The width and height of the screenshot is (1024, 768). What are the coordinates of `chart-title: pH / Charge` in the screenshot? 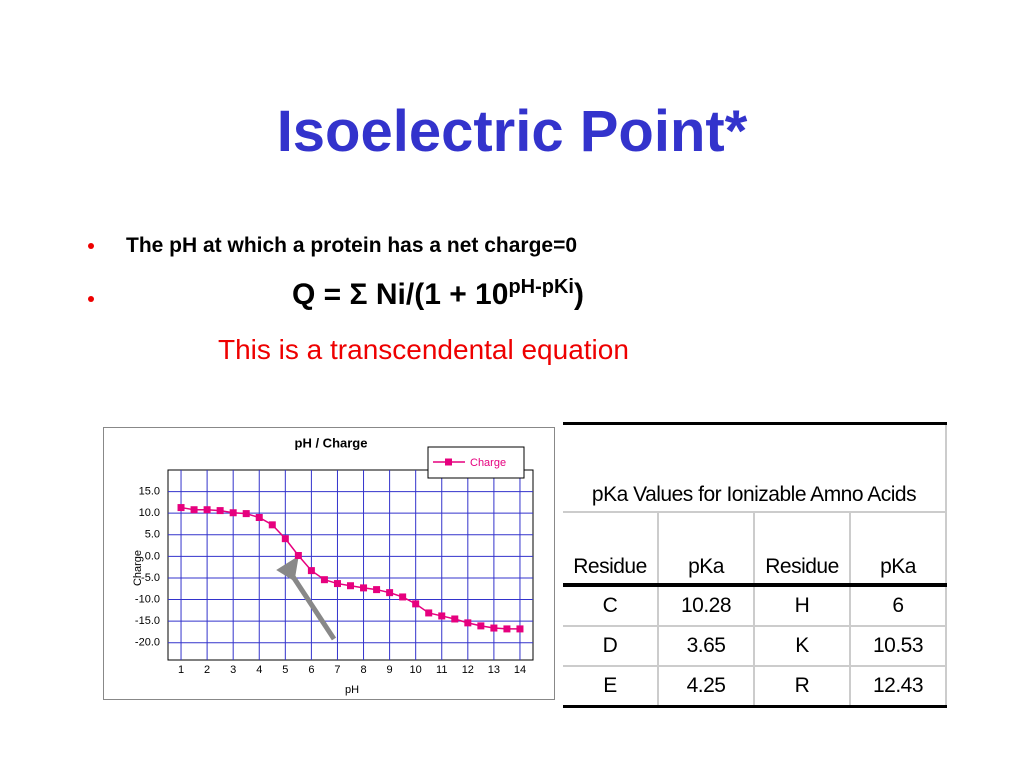 It's located at (331, 442).